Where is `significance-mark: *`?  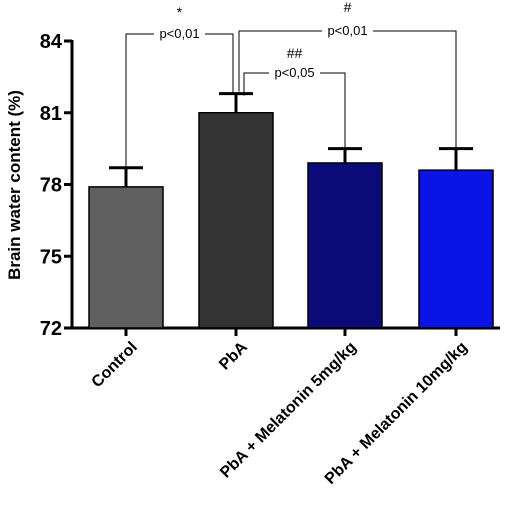 significance-mark: * is located at coordinates (180, 12).